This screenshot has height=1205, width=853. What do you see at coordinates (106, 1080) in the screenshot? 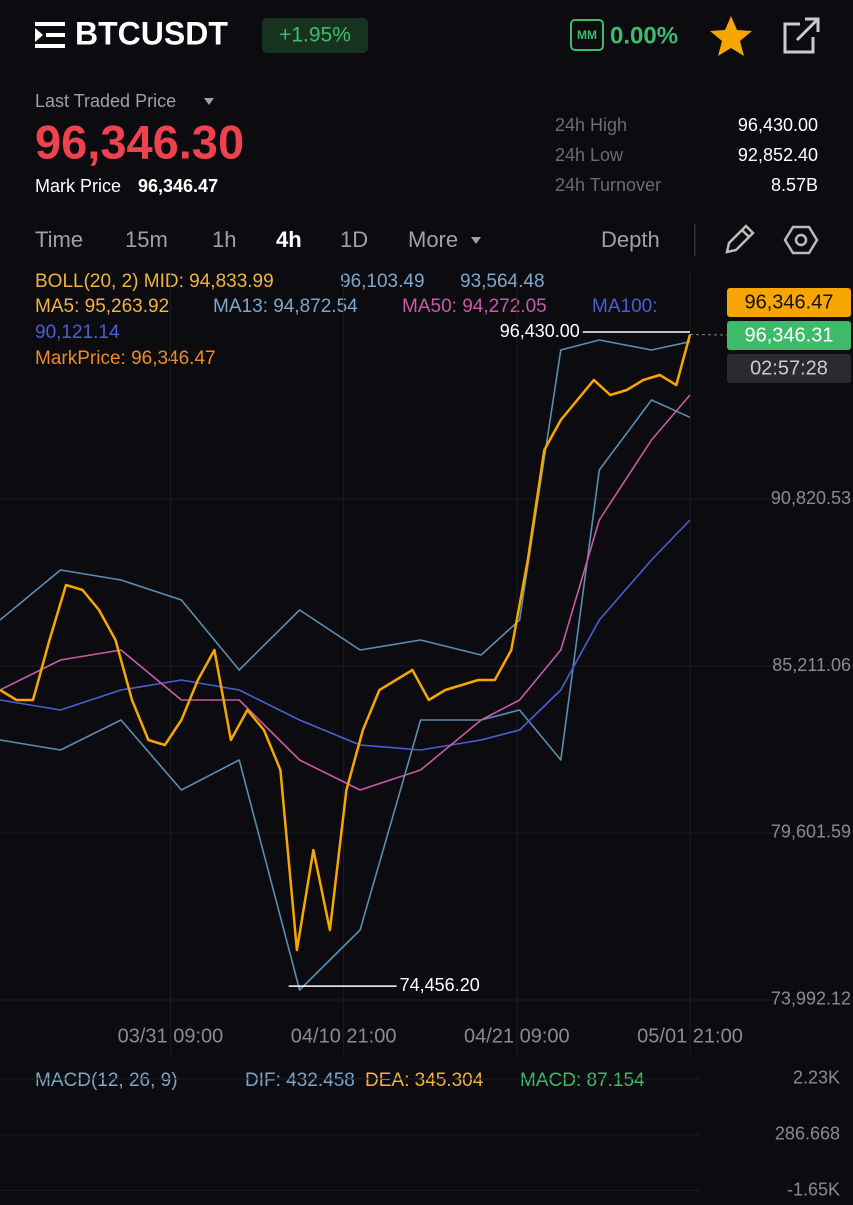
I see `macd-legend: MACD(12, 26, 9)` at bounding box center [106, 1080].